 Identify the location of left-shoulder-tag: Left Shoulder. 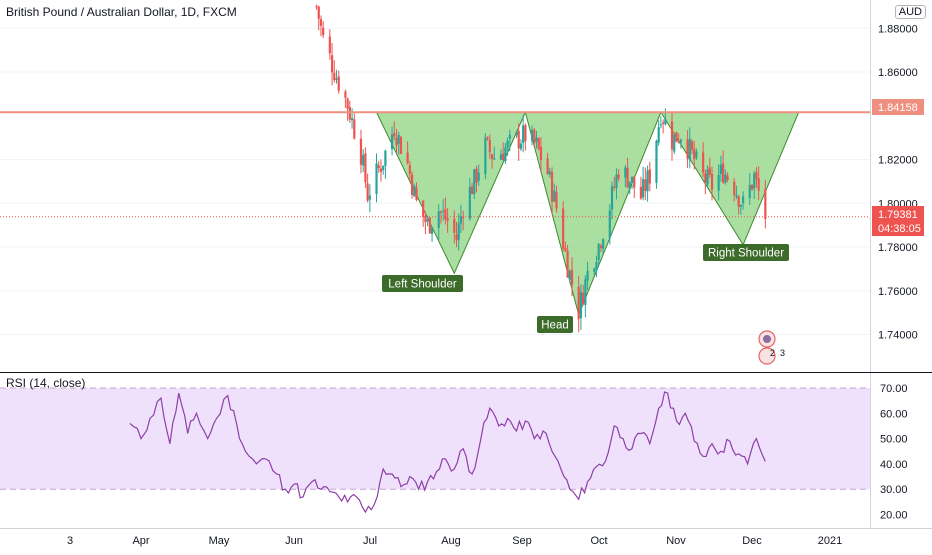
(422, 283).